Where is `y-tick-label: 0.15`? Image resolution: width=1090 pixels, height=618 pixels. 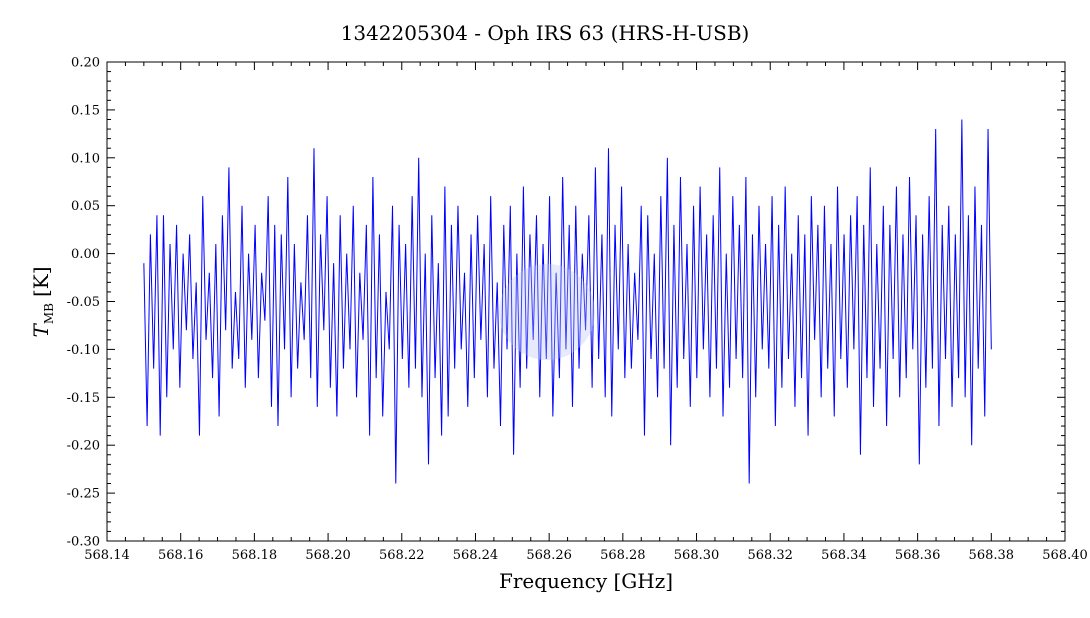 y-tick-label: 0.15 is located at coordinates (85, 110).